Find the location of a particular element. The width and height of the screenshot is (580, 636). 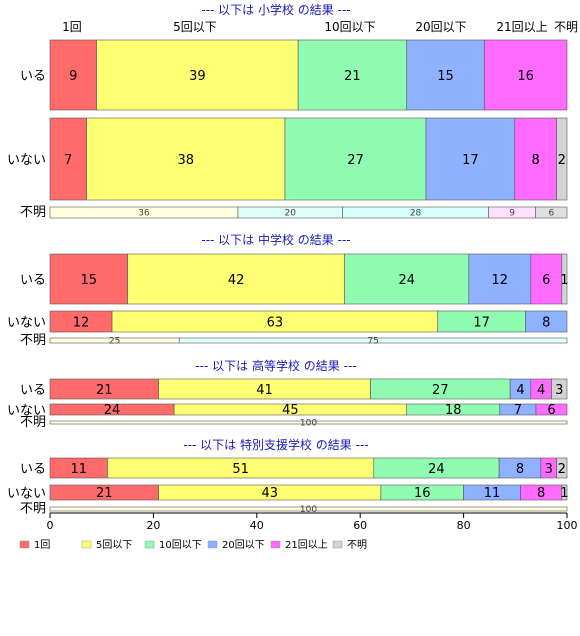

top-category-label: 20回以下 is located at coordinates (440, 27).